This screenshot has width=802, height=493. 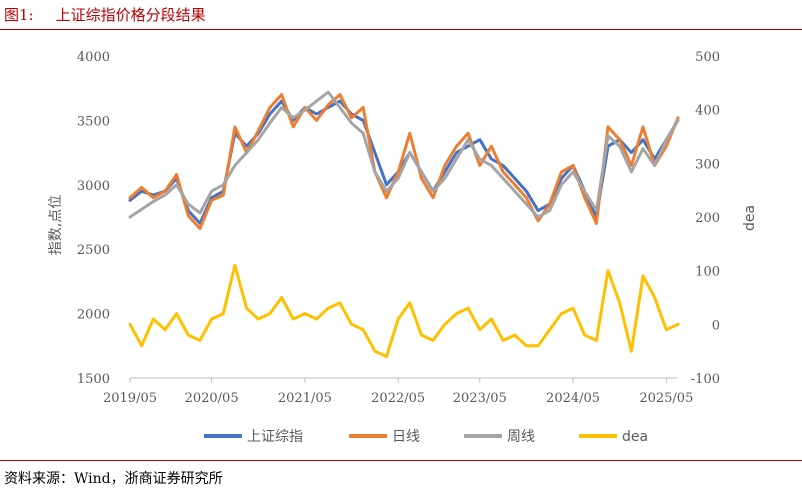 I want to click on source-note: 资料来源：Wind，浙商证券研究所, so click(x=113, y=479).